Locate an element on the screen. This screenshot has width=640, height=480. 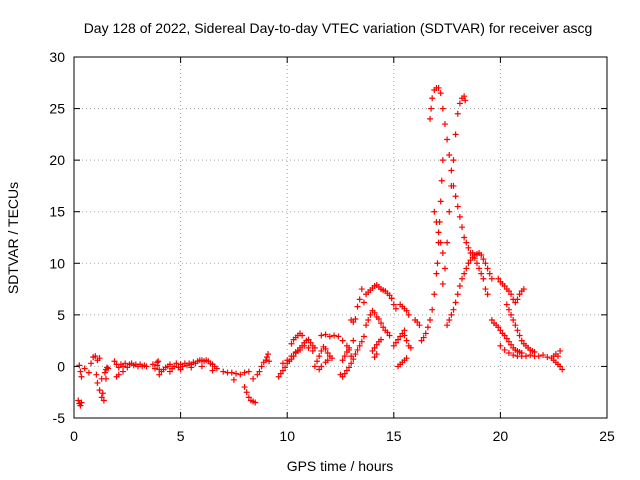
y-tick-label: 25 is located at coordinates (57, 109).